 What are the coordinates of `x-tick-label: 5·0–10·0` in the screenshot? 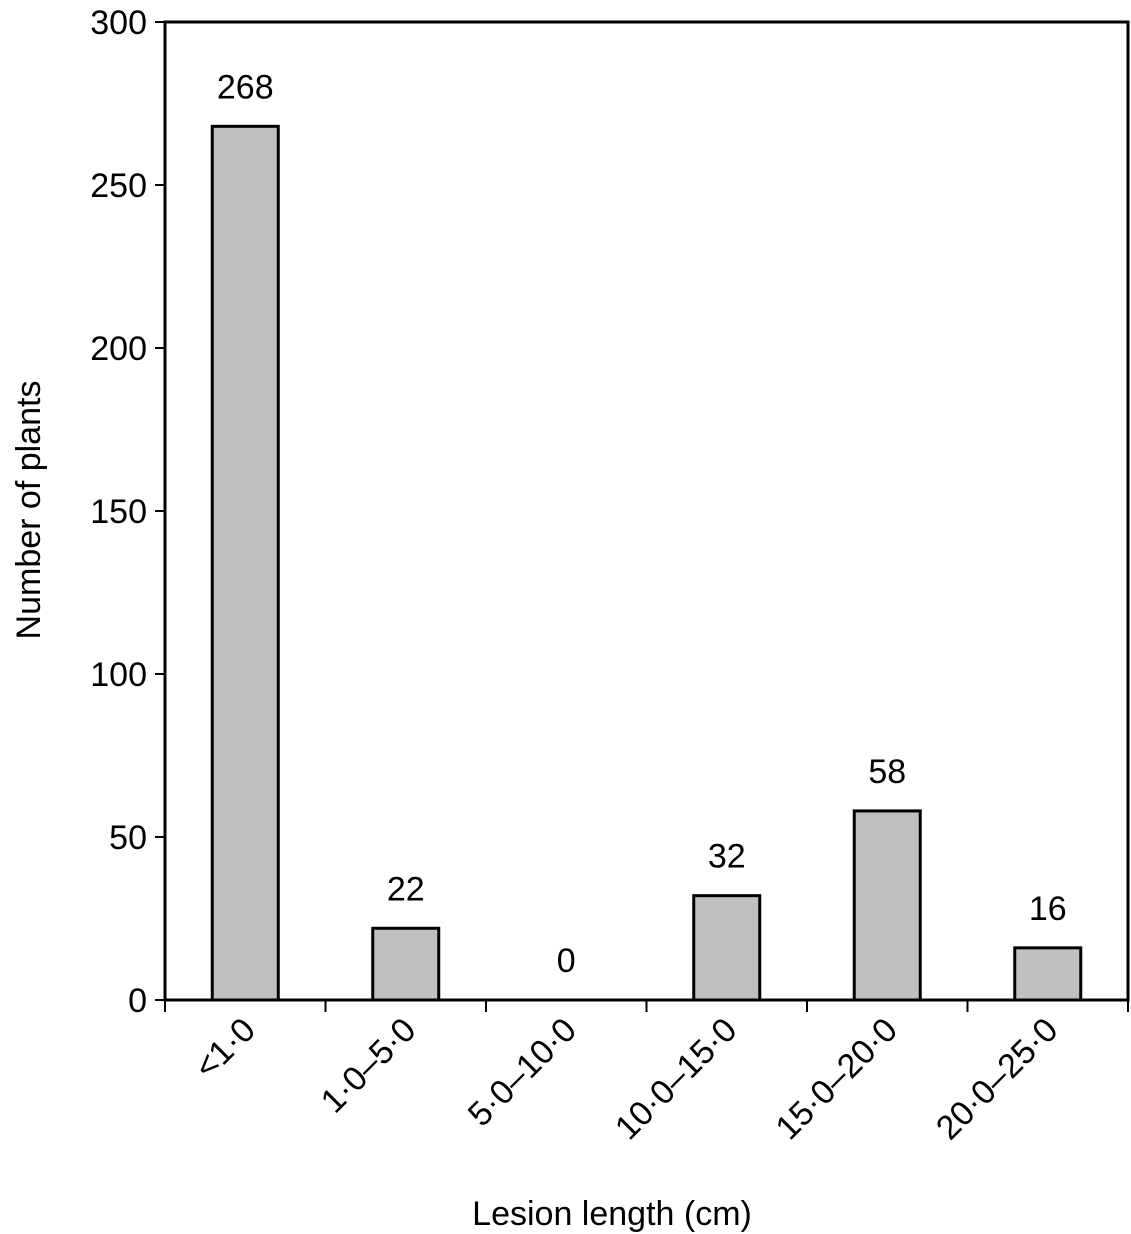 It's located at (522, 1072).